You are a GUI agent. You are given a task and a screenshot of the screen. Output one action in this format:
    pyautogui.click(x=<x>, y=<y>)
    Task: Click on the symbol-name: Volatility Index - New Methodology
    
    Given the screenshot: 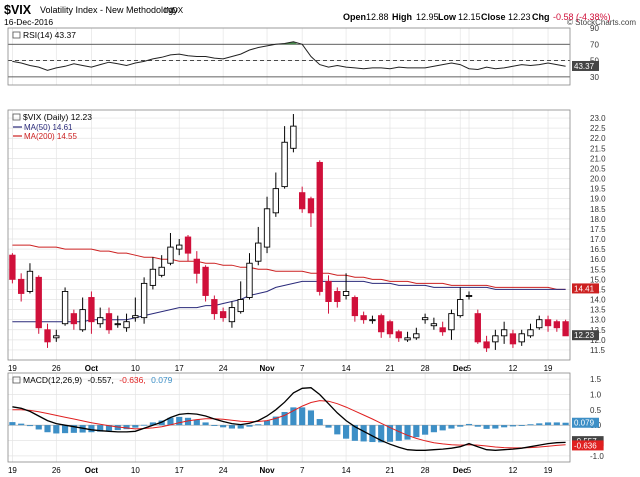 What is the action you would take?
    pyautogui.click(x=109, y=10)
    